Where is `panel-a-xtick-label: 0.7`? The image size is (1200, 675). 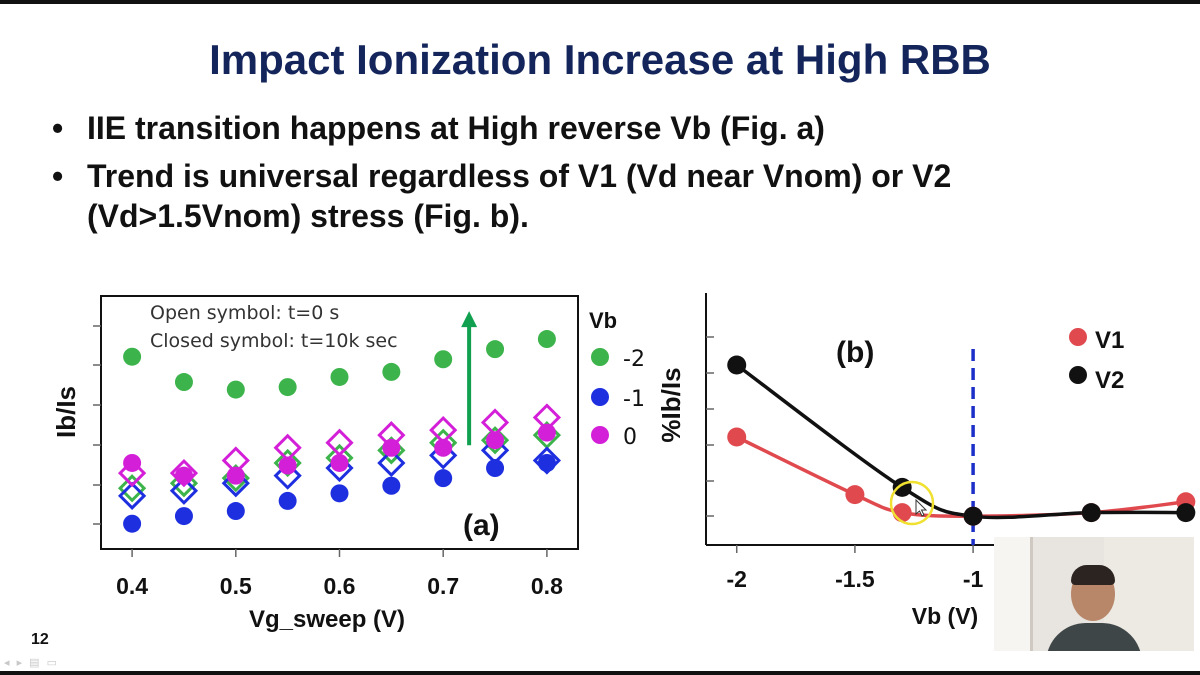
panel-a-xtick-label: 0.7 is located at coordinates (443, 586).